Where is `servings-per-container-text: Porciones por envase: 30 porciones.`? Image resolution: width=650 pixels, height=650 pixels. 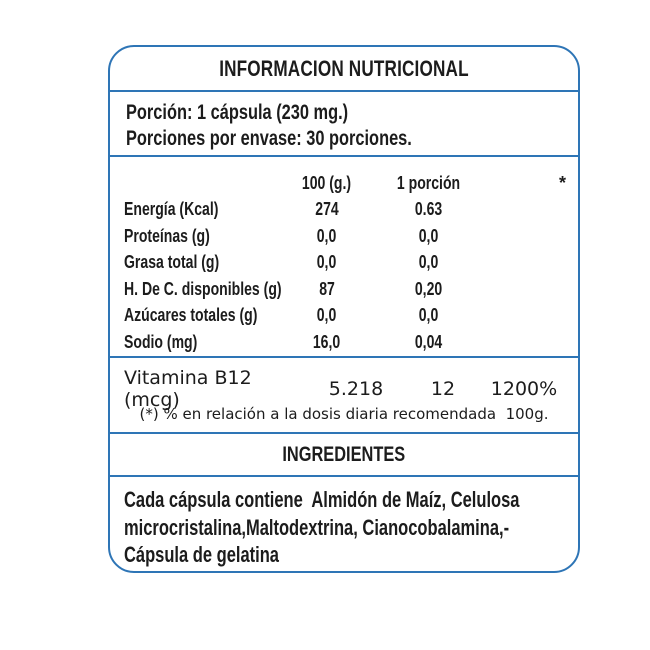
servings-per-container-text: Porciones por envase: 30 porciones. is located at coordinates (269, 138).